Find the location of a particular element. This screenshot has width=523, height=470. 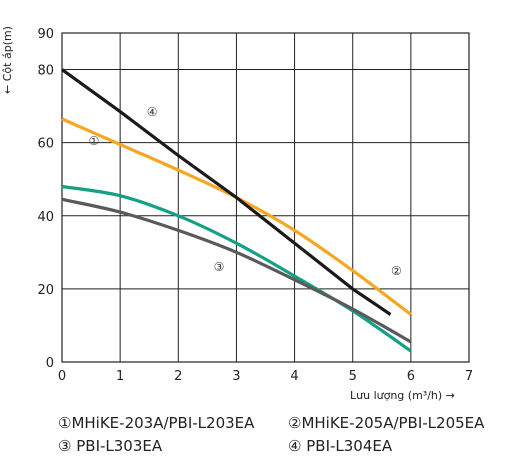

y-tick-label: 0 is located at coordinates (50, 363).